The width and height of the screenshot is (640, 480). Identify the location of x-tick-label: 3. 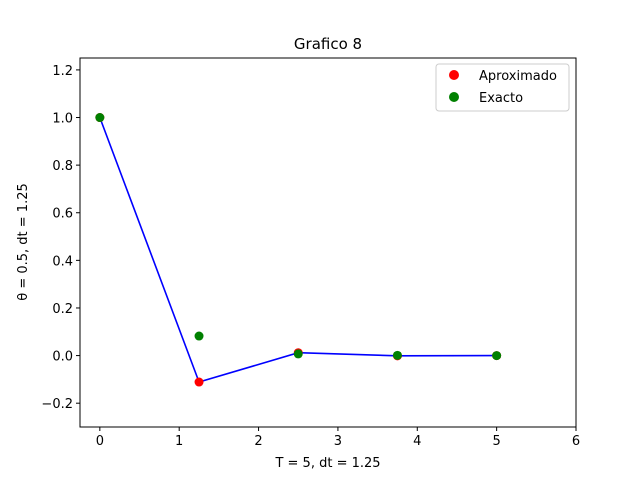
(338, 441).